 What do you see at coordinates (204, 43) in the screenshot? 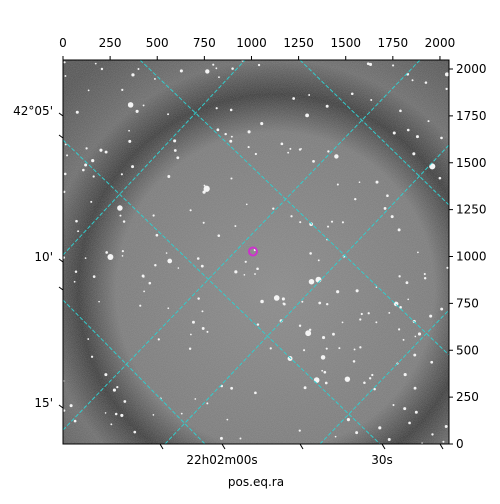
I see `x-tick-label: 750` at bounding box center [204, 43].